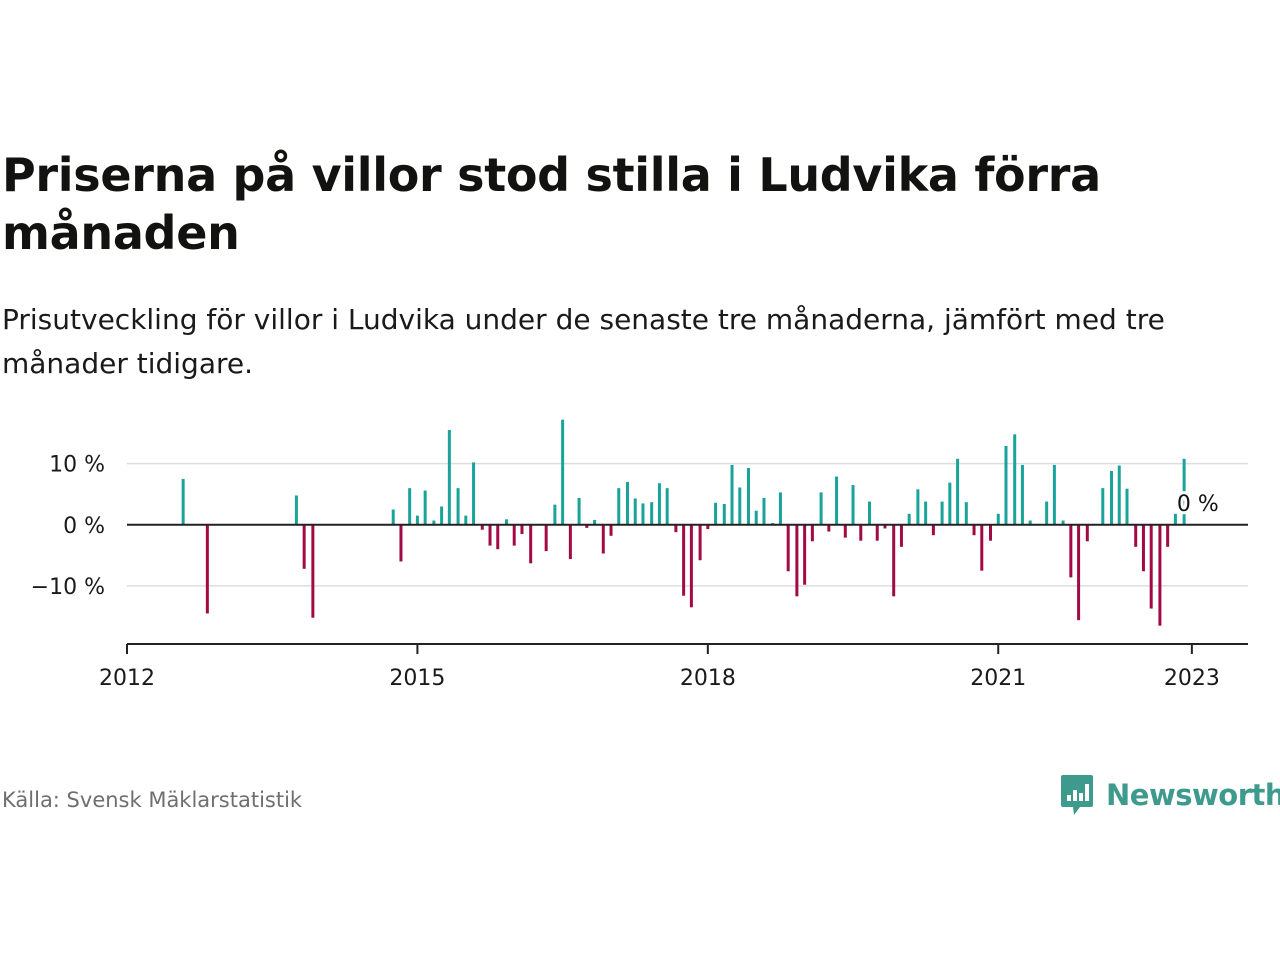  I want to click on source-note: Källa: Svensk Mäklarstatistik, so click(152, 800).